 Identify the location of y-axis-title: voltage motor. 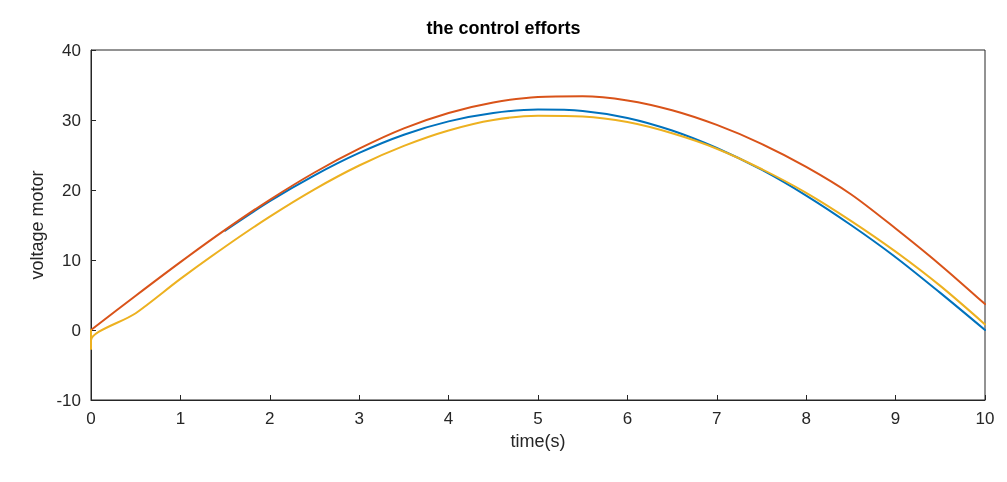
(36, 225).